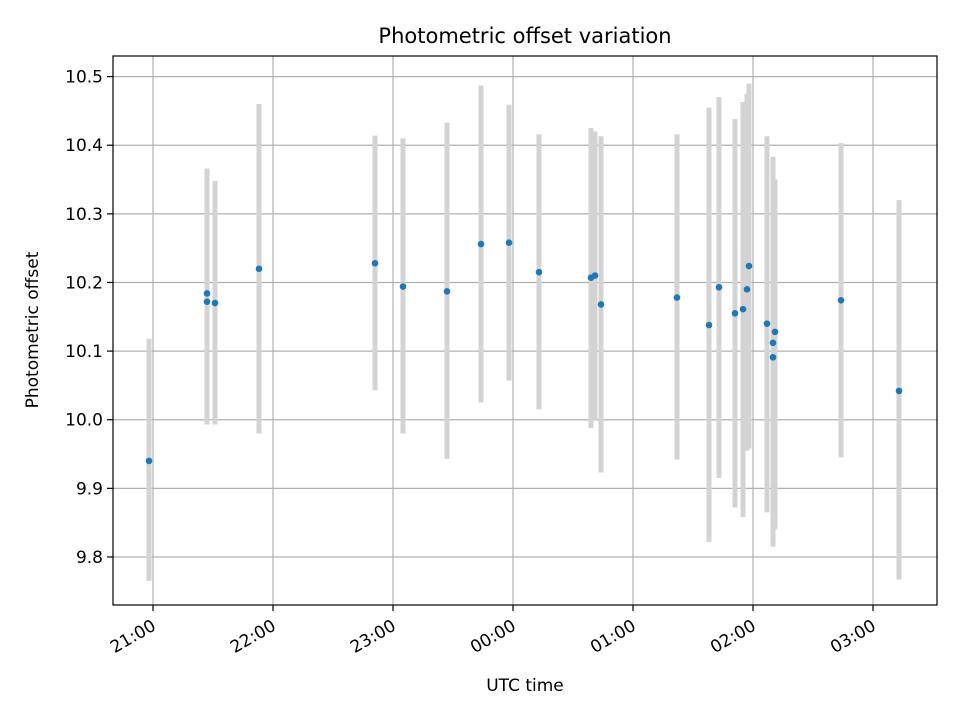 The width and height of the screenshot is (960, 720). Describe the element at coordinates (89, 558) in the screenshot. I see `y-tick-label: 9.8` at that location.